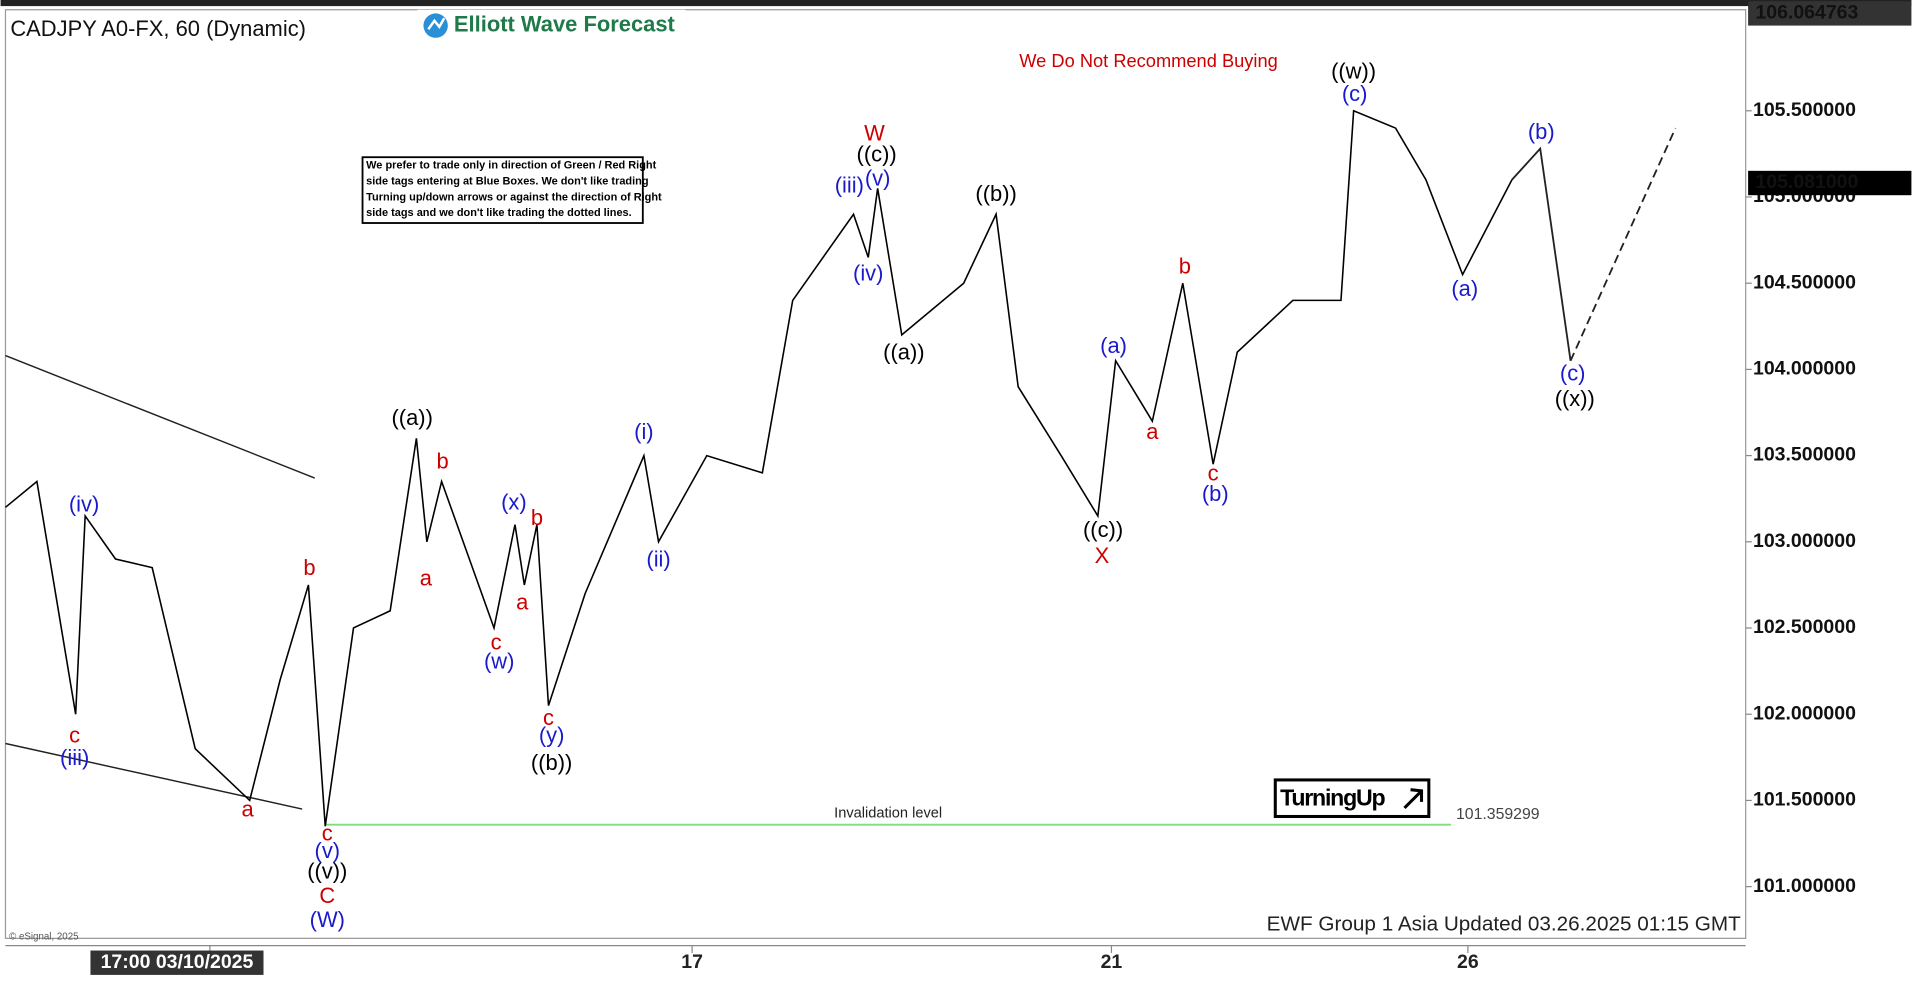 The height and width of the screenshot is (981, 1912). Describe the element at coordinates (956, 3) in the screenshot. I see `top-border` at that location.